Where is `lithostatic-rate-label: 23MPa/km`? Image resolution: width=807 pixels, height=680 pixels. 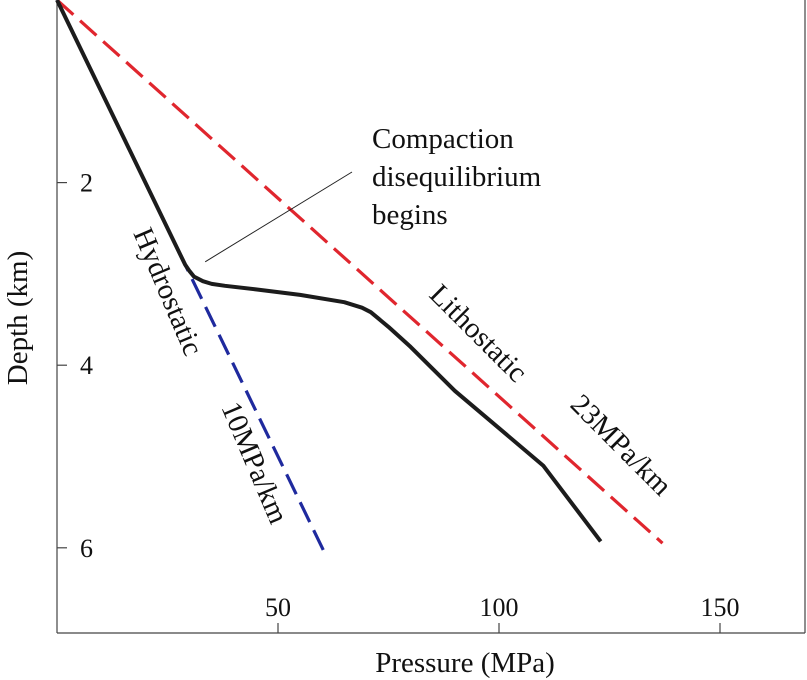 lithostatic-rate-label: 23MPa/km is located at coordinates (621, 445).